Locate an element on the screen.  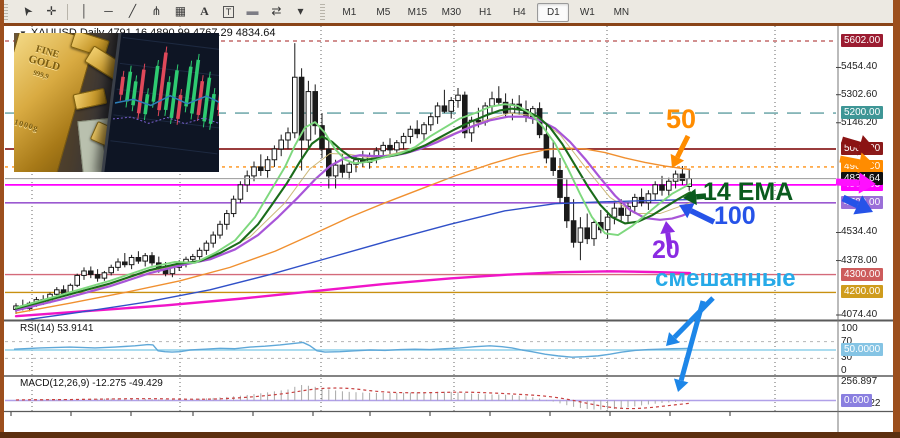
rsi-indicator-label: RSI(14) 53.9141 is located at coordinates (57, 328).